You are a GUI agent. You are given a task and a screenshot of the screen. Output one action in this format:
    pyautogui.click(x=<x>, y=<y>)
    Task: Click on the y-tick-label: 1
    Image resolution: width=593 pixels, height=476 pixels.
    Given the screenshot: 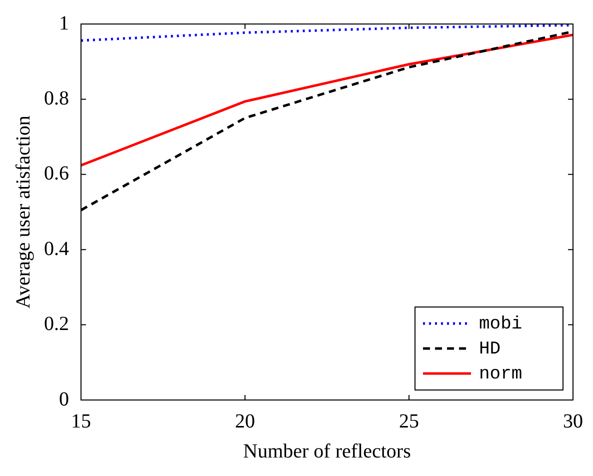 What is the action you would take?
    pyautogui.click(x=64, y=23)
    